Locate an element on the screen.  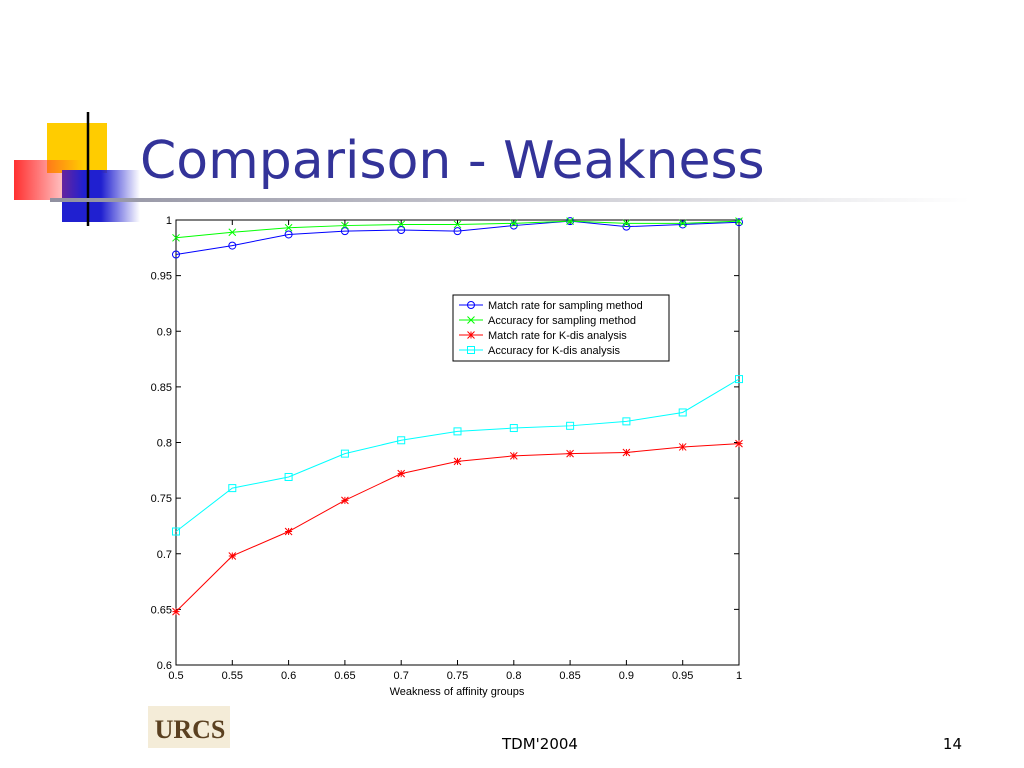
x-tick-label: 0.75 is located at coordinates (457, 676).